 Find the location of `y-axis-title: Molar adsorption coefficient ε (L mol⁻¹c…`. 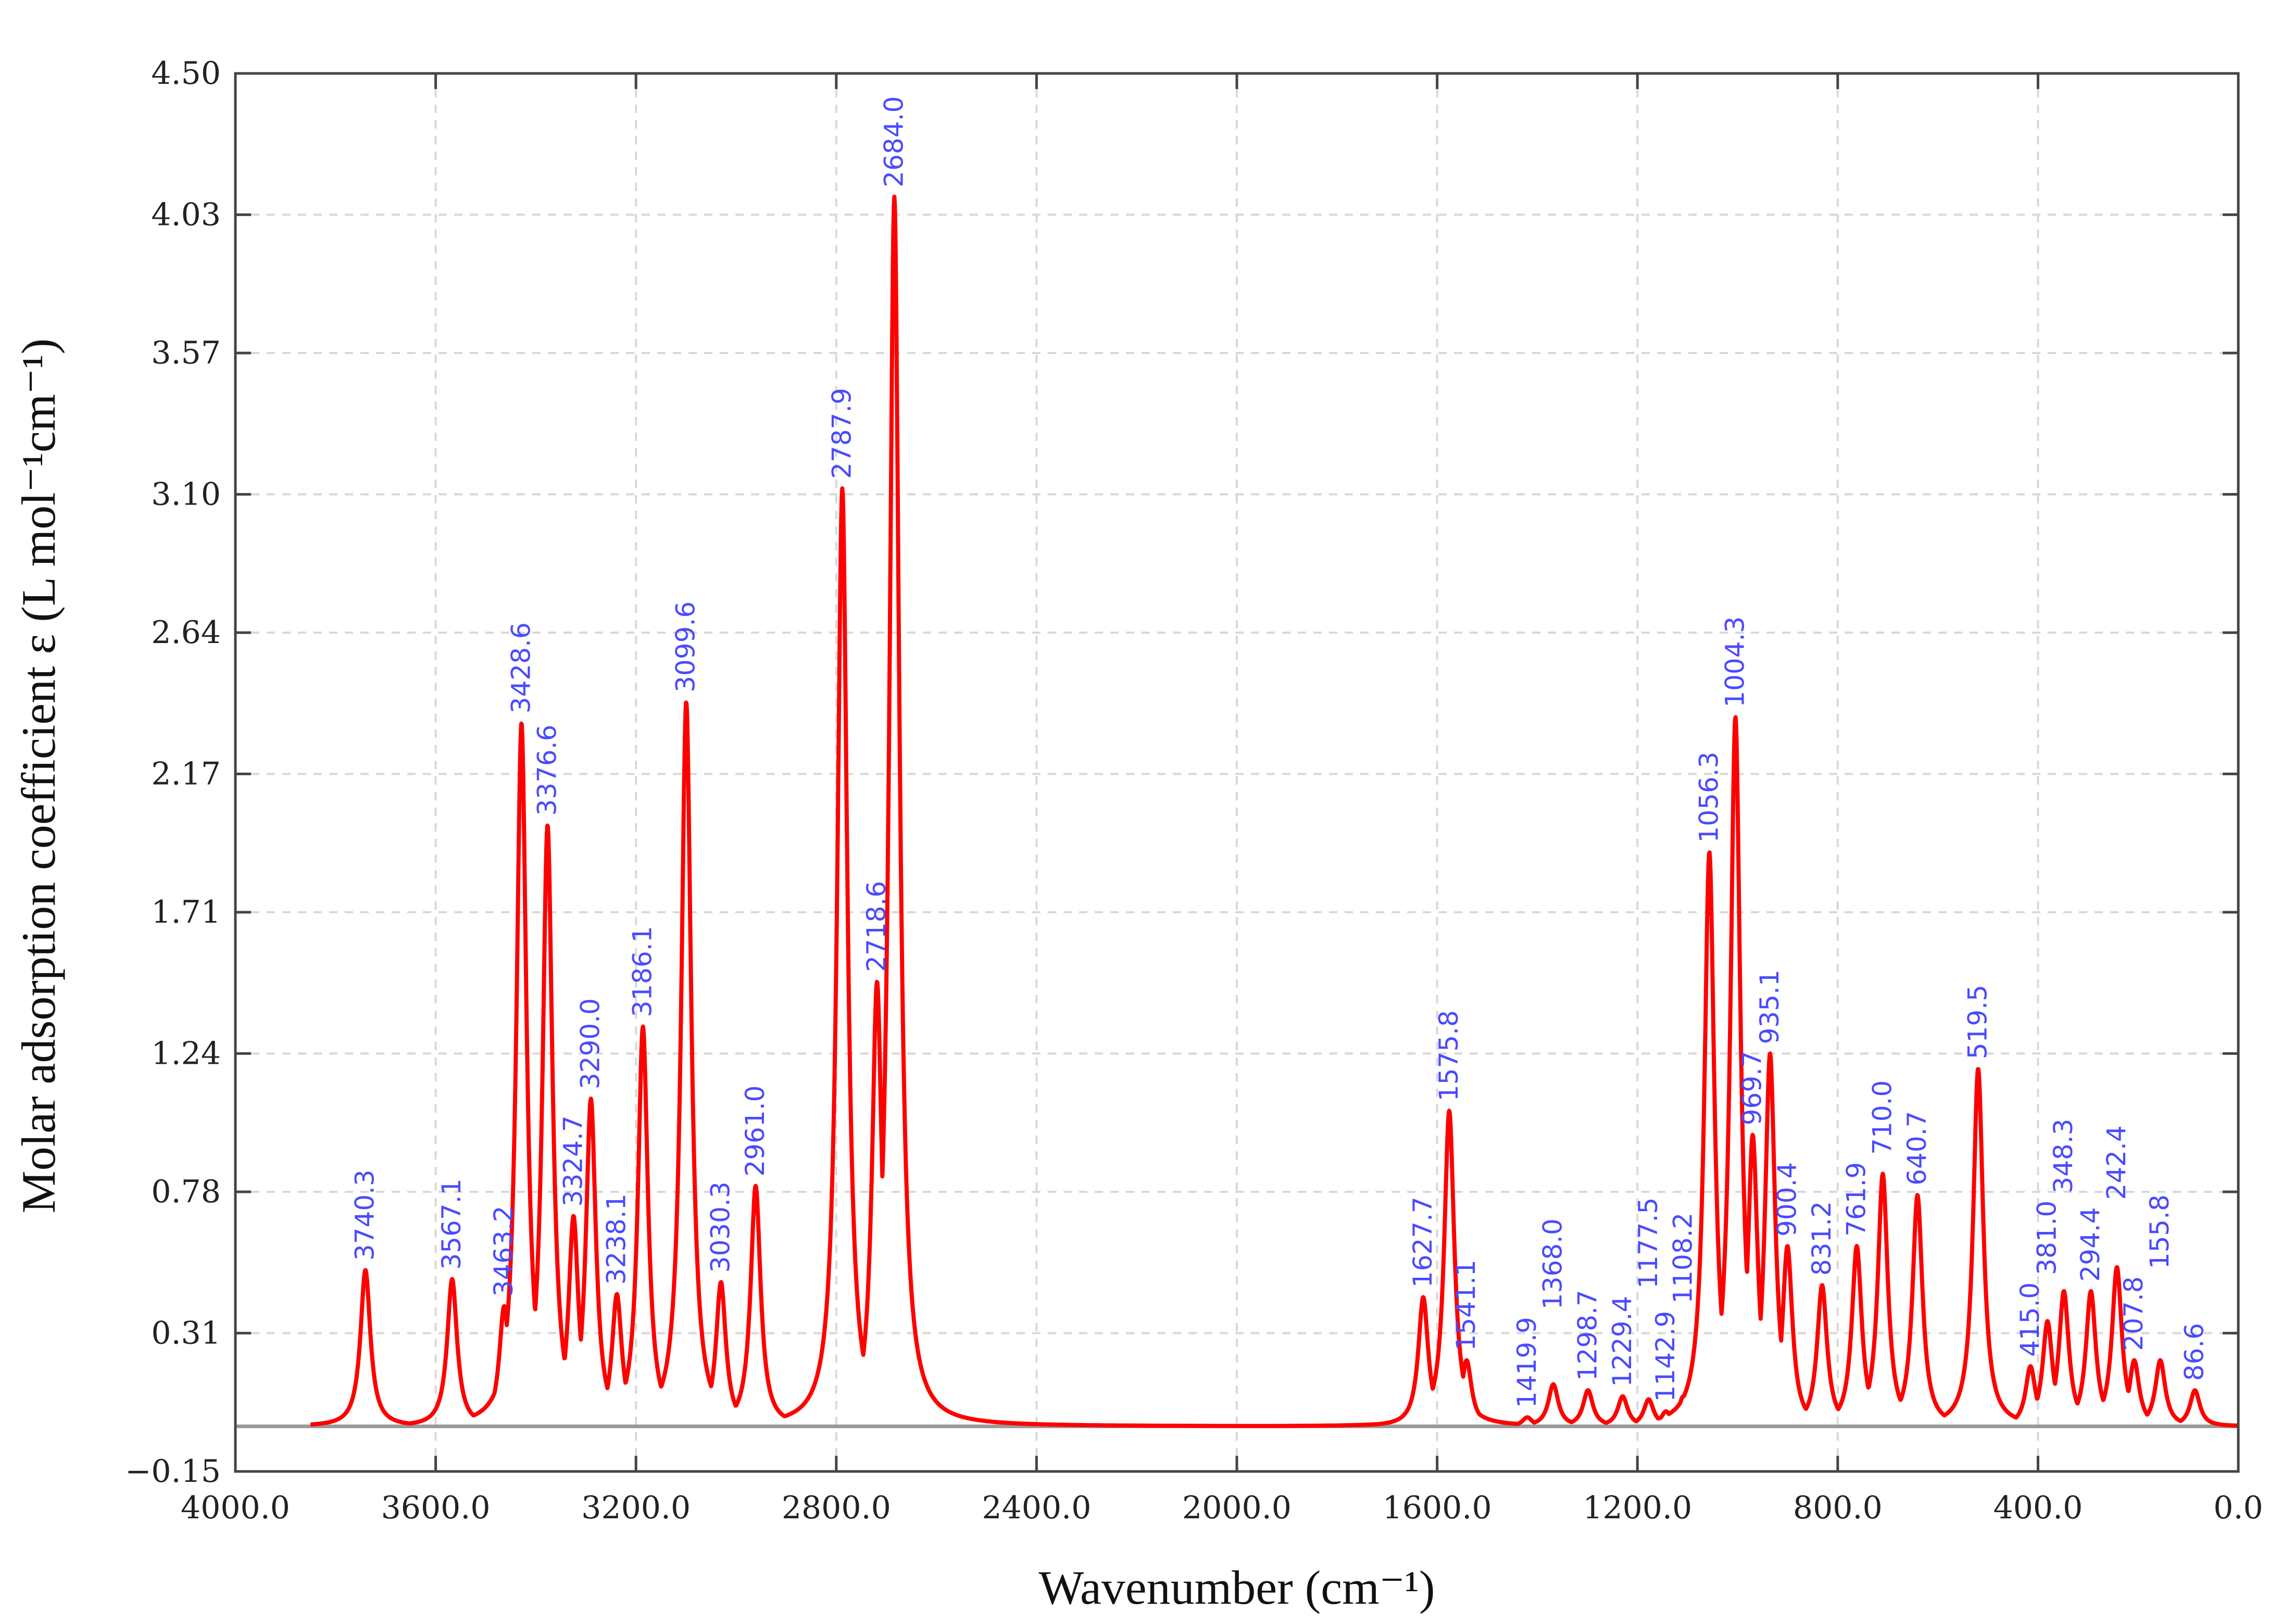

y-axis-title: Molar adsorption coefficient ε (L mol⁻¹c… is located at coordinates (38, 775).